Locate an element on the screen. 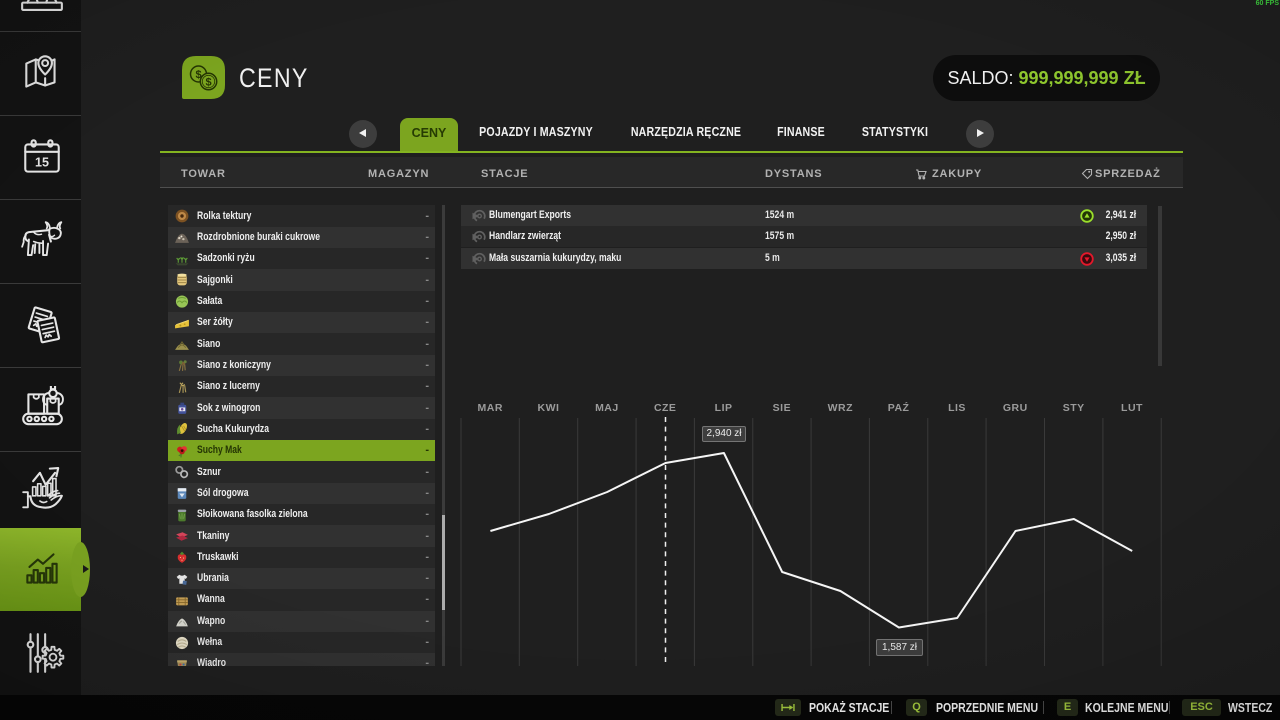 Image resolution: width=1280 pixels, height=720 pixels. svg-text: LIP is located at coordinates (724, 408).